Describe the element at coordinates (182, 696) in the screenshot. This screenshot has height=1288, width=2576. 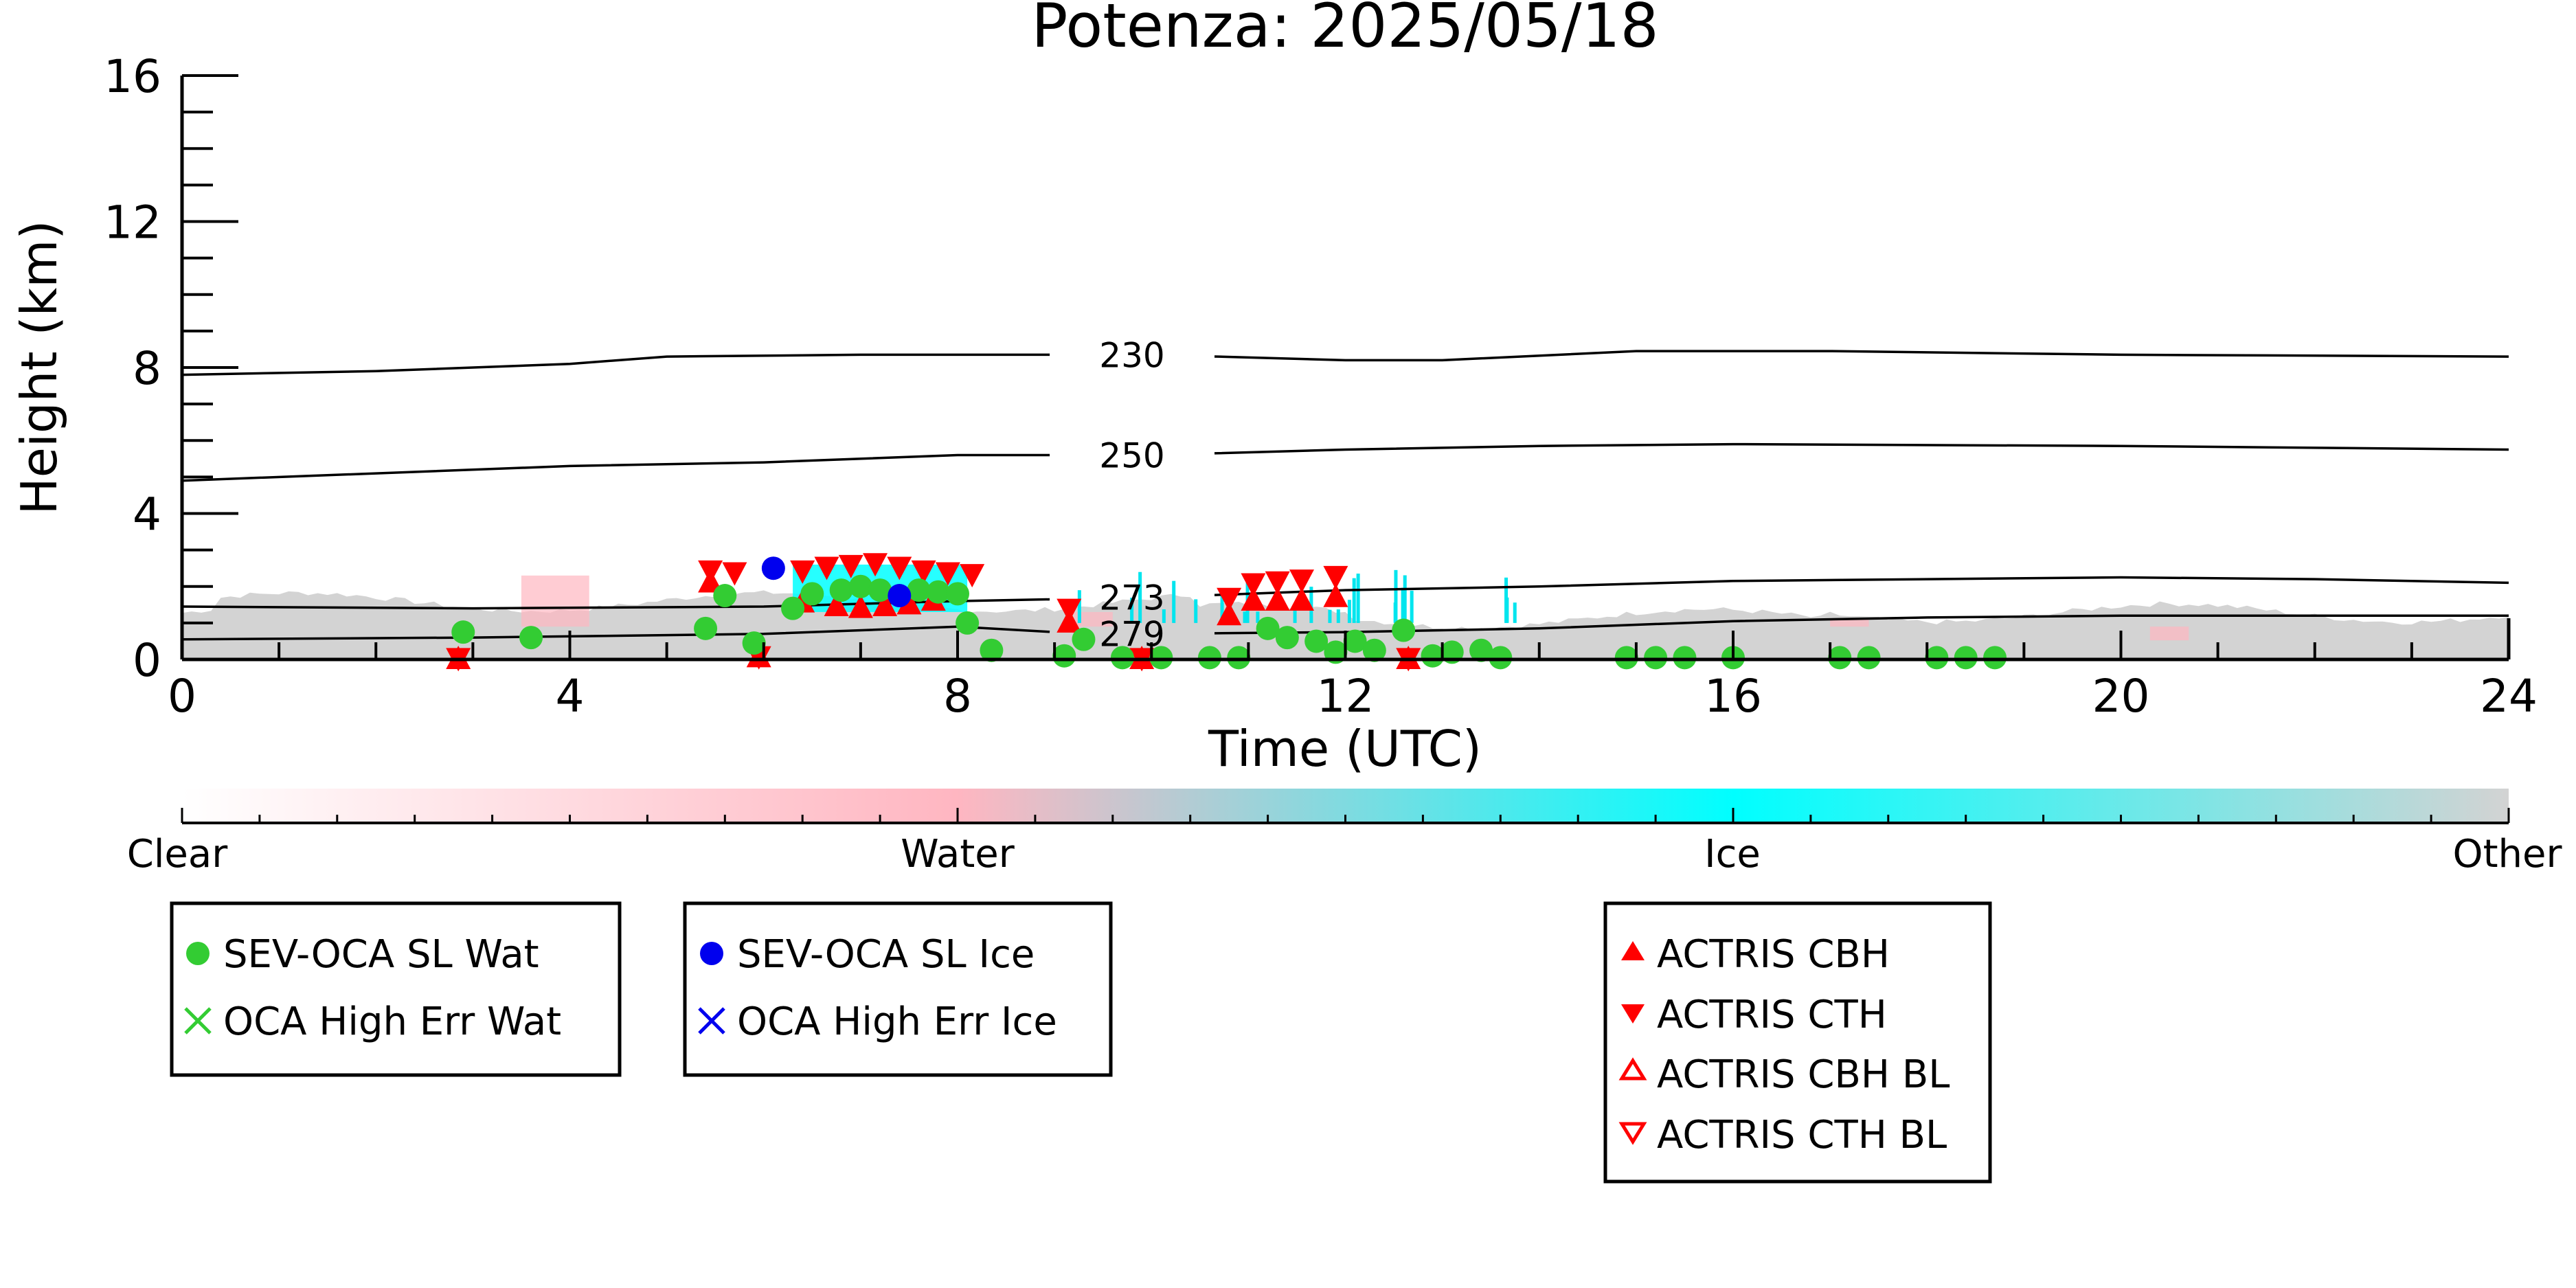
I see `x-tick-label: 0` at that location.